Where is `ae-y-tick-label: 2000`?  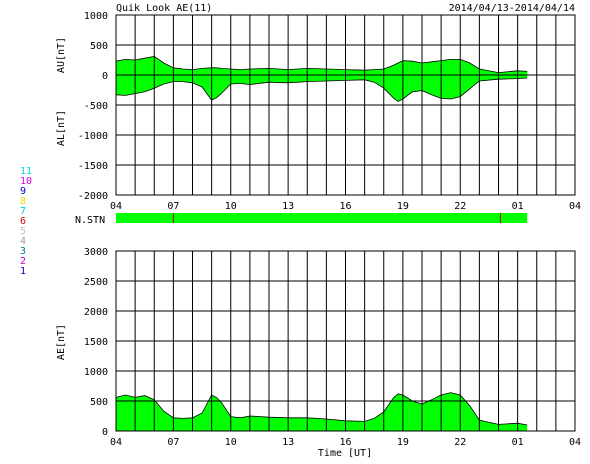
ae-y-tick-label: 2000 is located at coordinates (96, 312).